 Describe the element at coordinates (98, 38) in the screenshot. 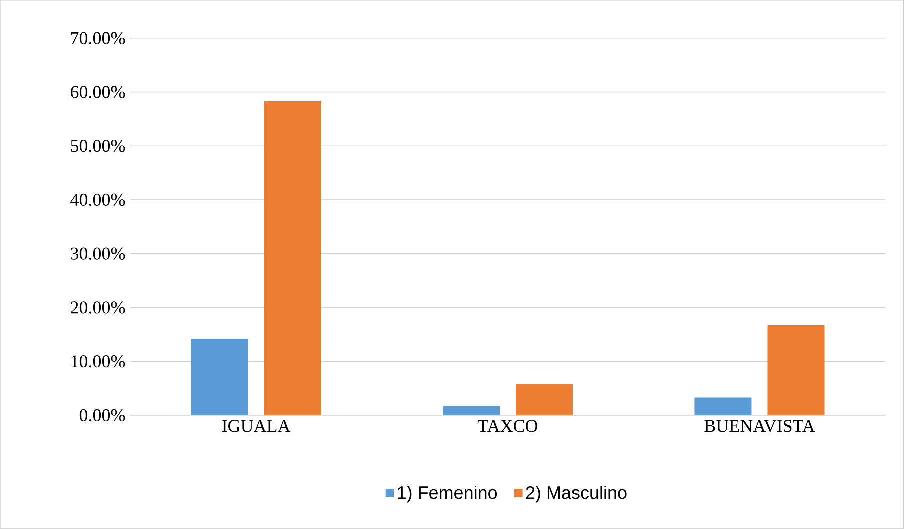

I see `y-tick-label: 70.00%` at that location.